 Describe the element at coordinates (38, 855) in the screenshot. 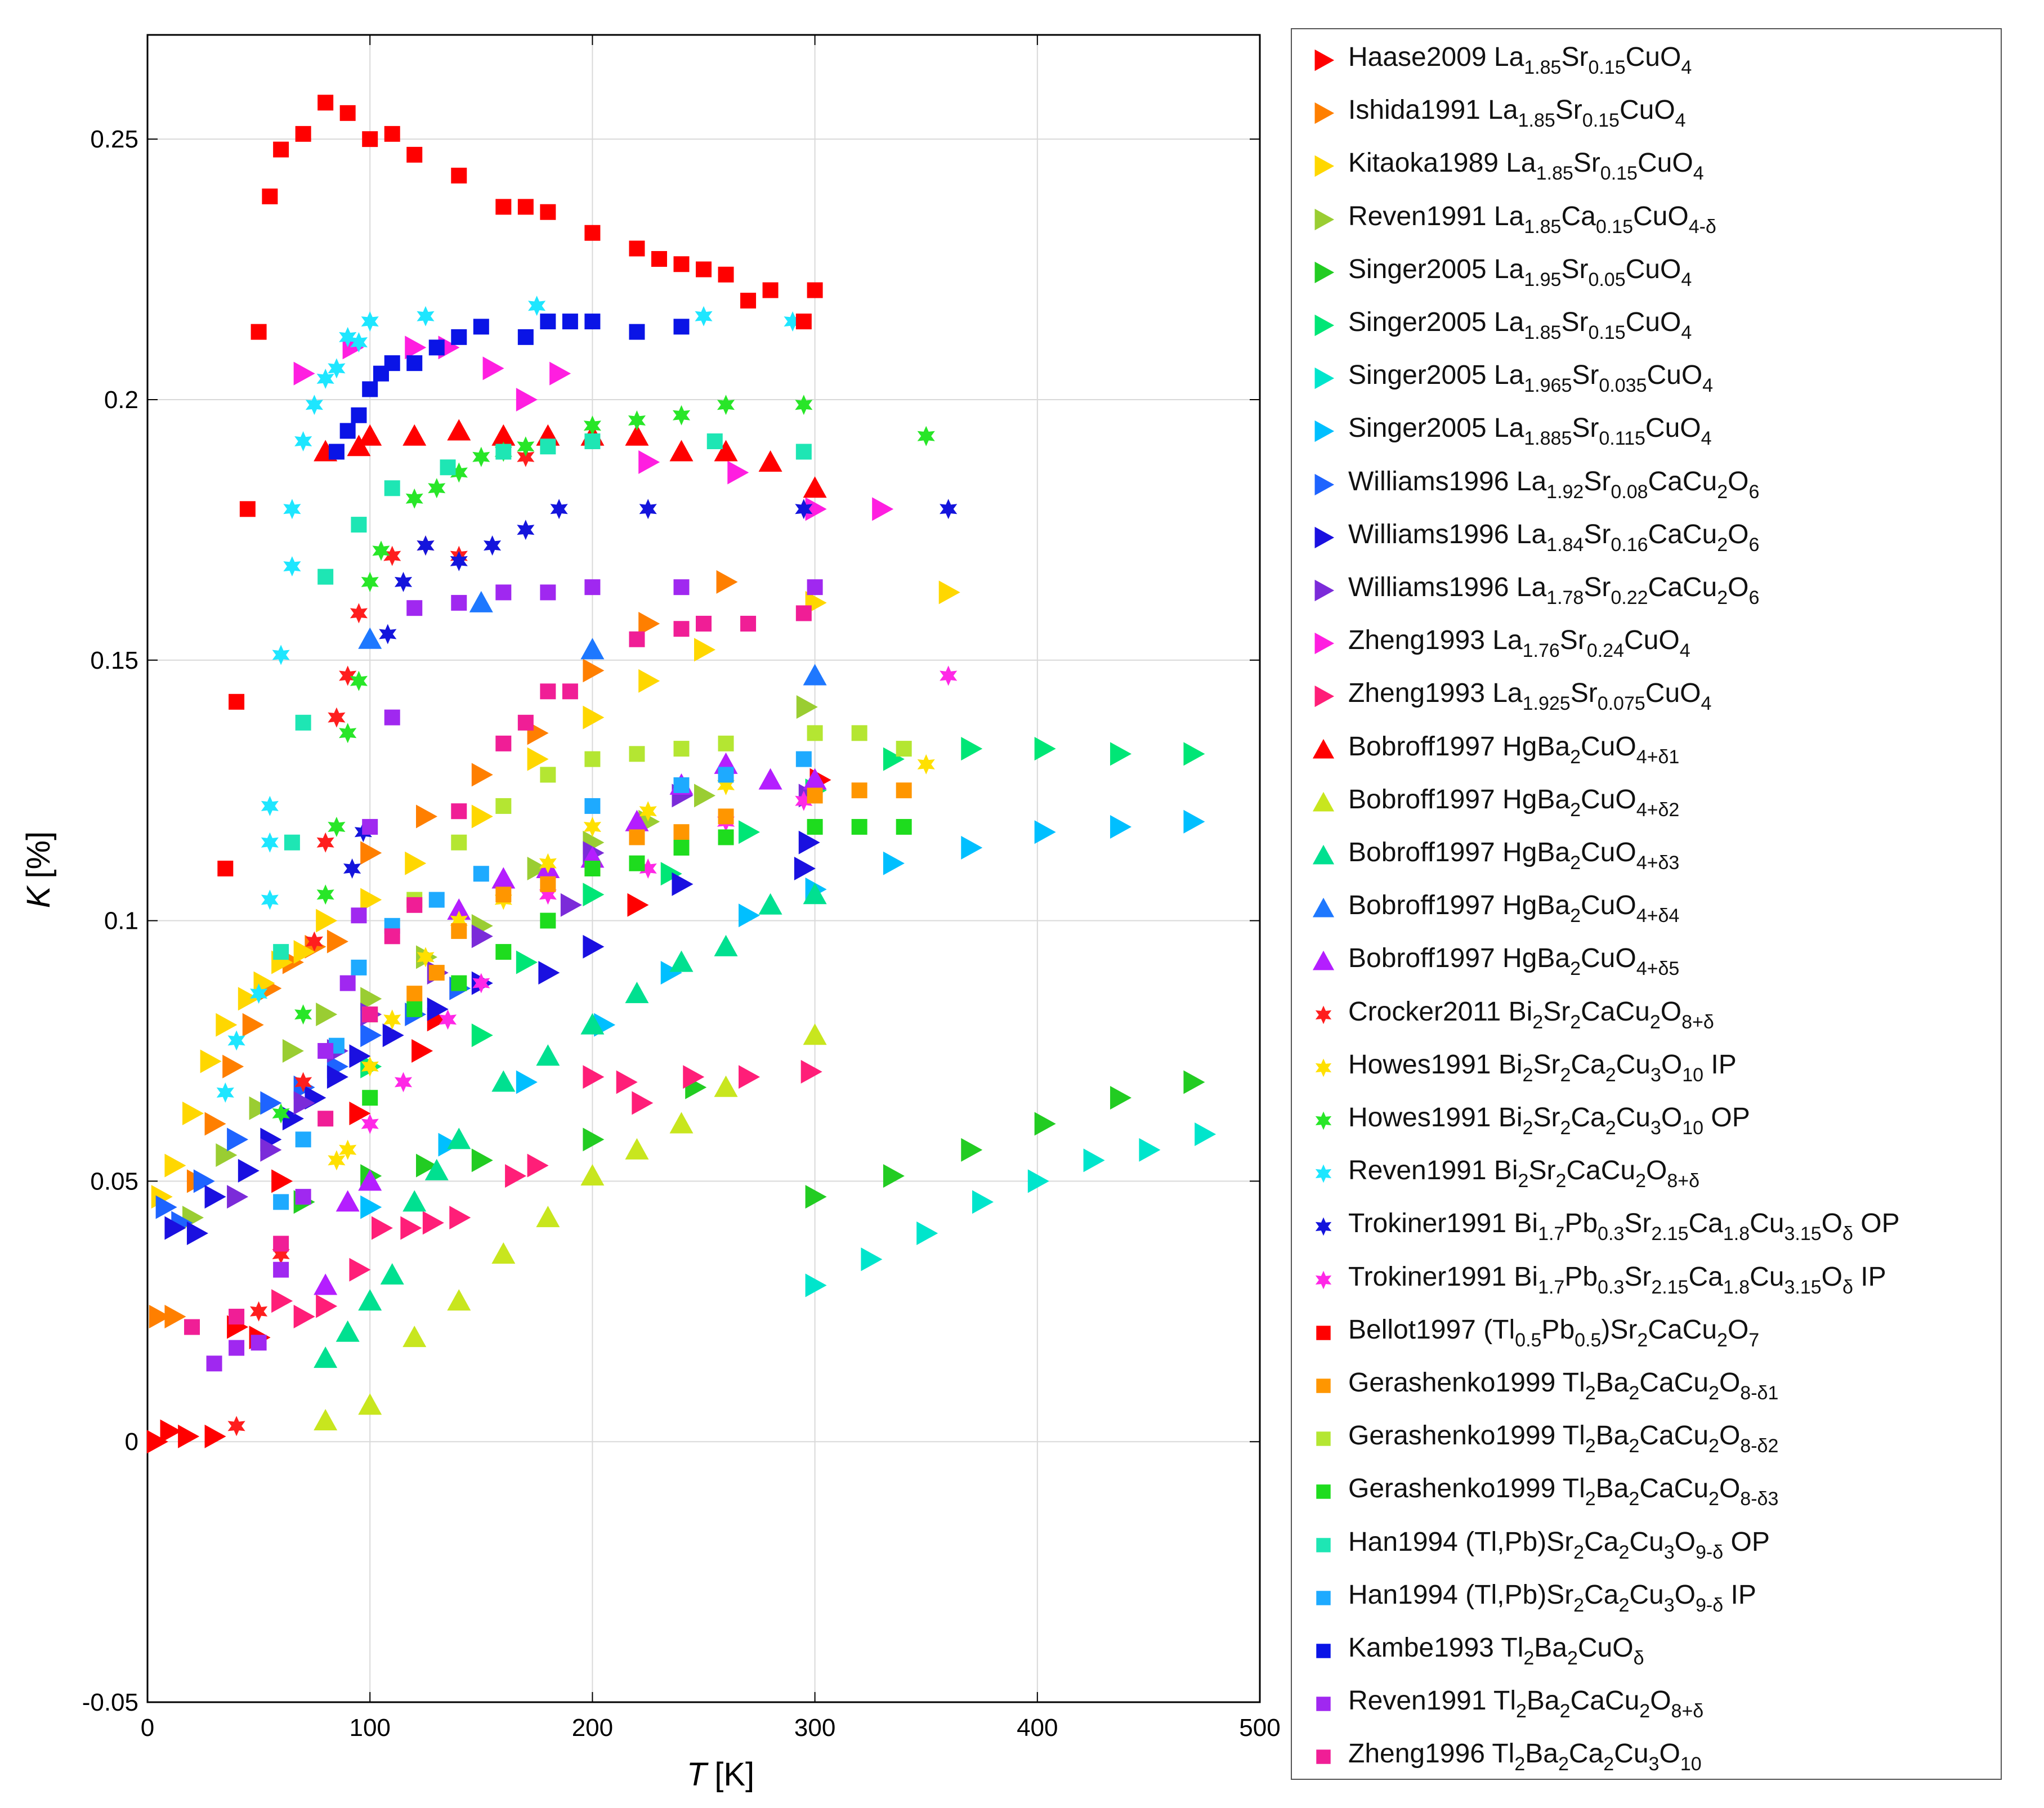

I see `y-axis-unit: [%]` at that location.